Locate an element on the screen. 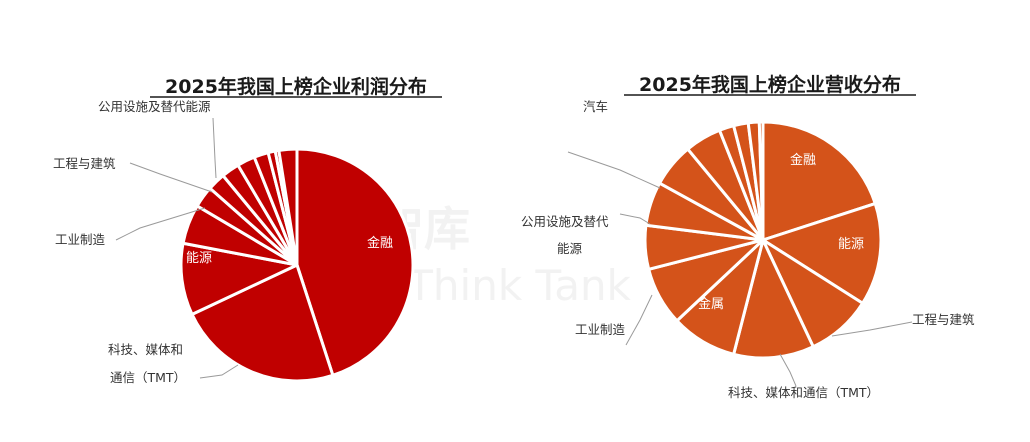 The image size is (1030, 442). profit-leader-lines is located at coordinates (177, 248).